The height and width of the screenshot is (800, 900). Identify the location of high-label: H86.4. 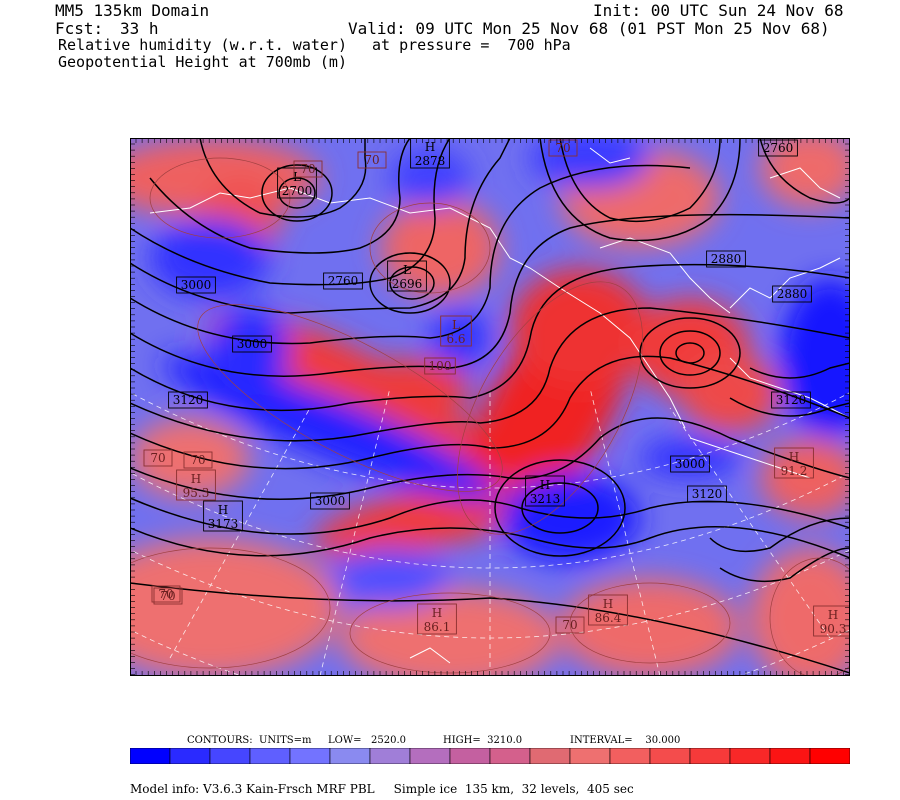
(608, 610).